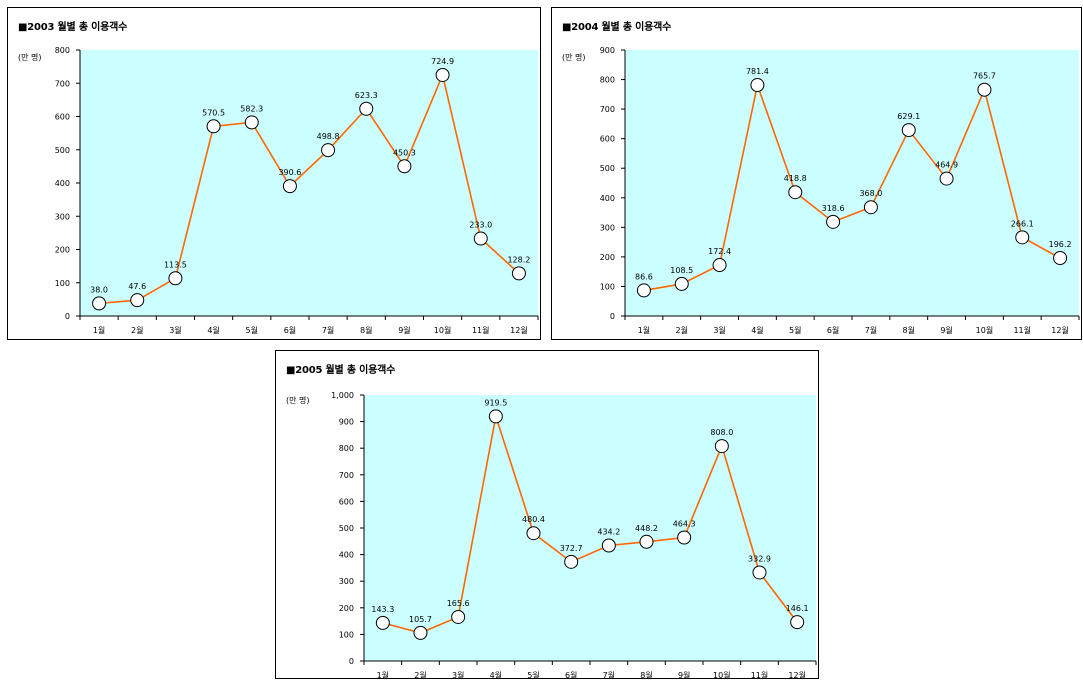 The height and width of the screenshot is (680, 1083). Describe the element at coordinates (73, 27) in the screenshot. I see `chart-title: ■2003 월별 총 이용객수` at that location.